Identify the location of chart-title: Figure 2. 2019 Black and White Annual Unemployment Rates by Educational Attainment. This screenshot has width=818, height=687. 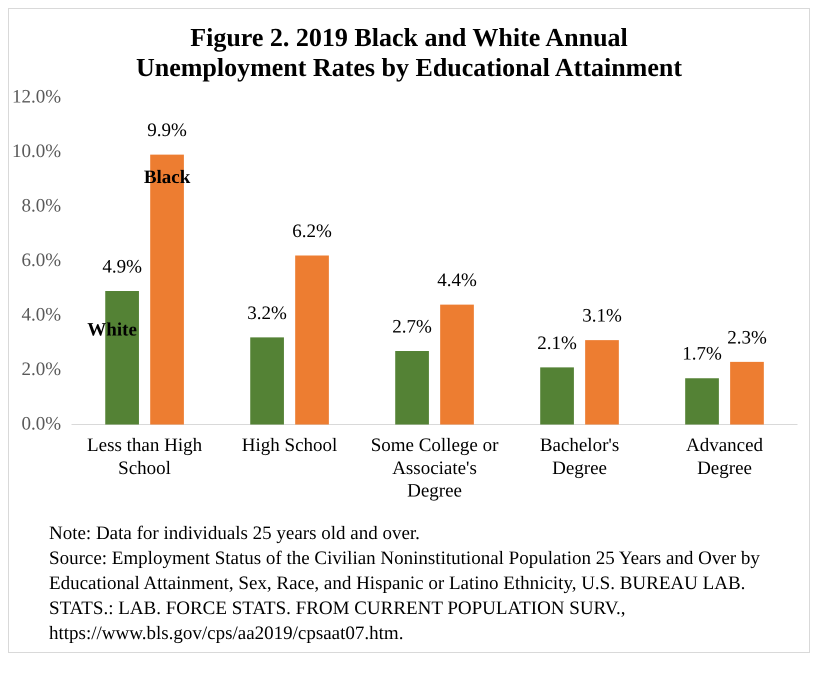
(408, 52).